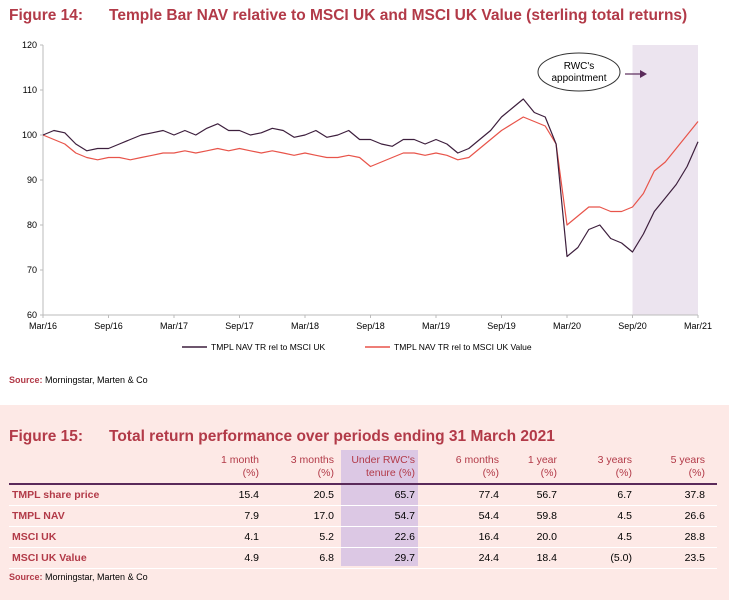 The image size is (729, 600). What do you see at coordinates (323, 495) in the screenshot?
I see `table-cell: 20.5` at bounding box center [323, 495].